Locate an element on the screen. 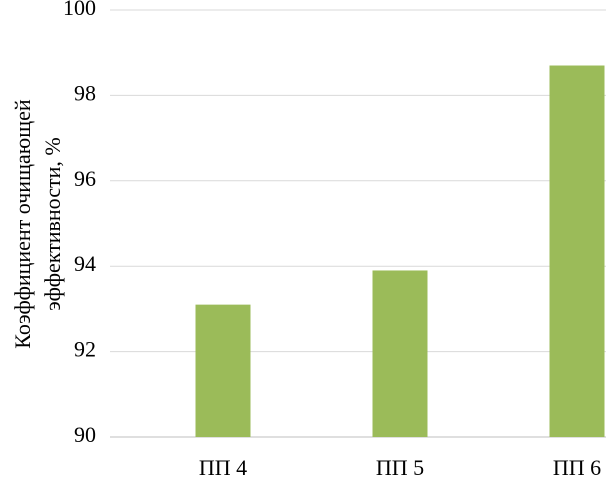 This screenshot has width=608, height=483. y-axis-title: Коэффициент очищающей эффективности, % is located at coordinates (37, 224).